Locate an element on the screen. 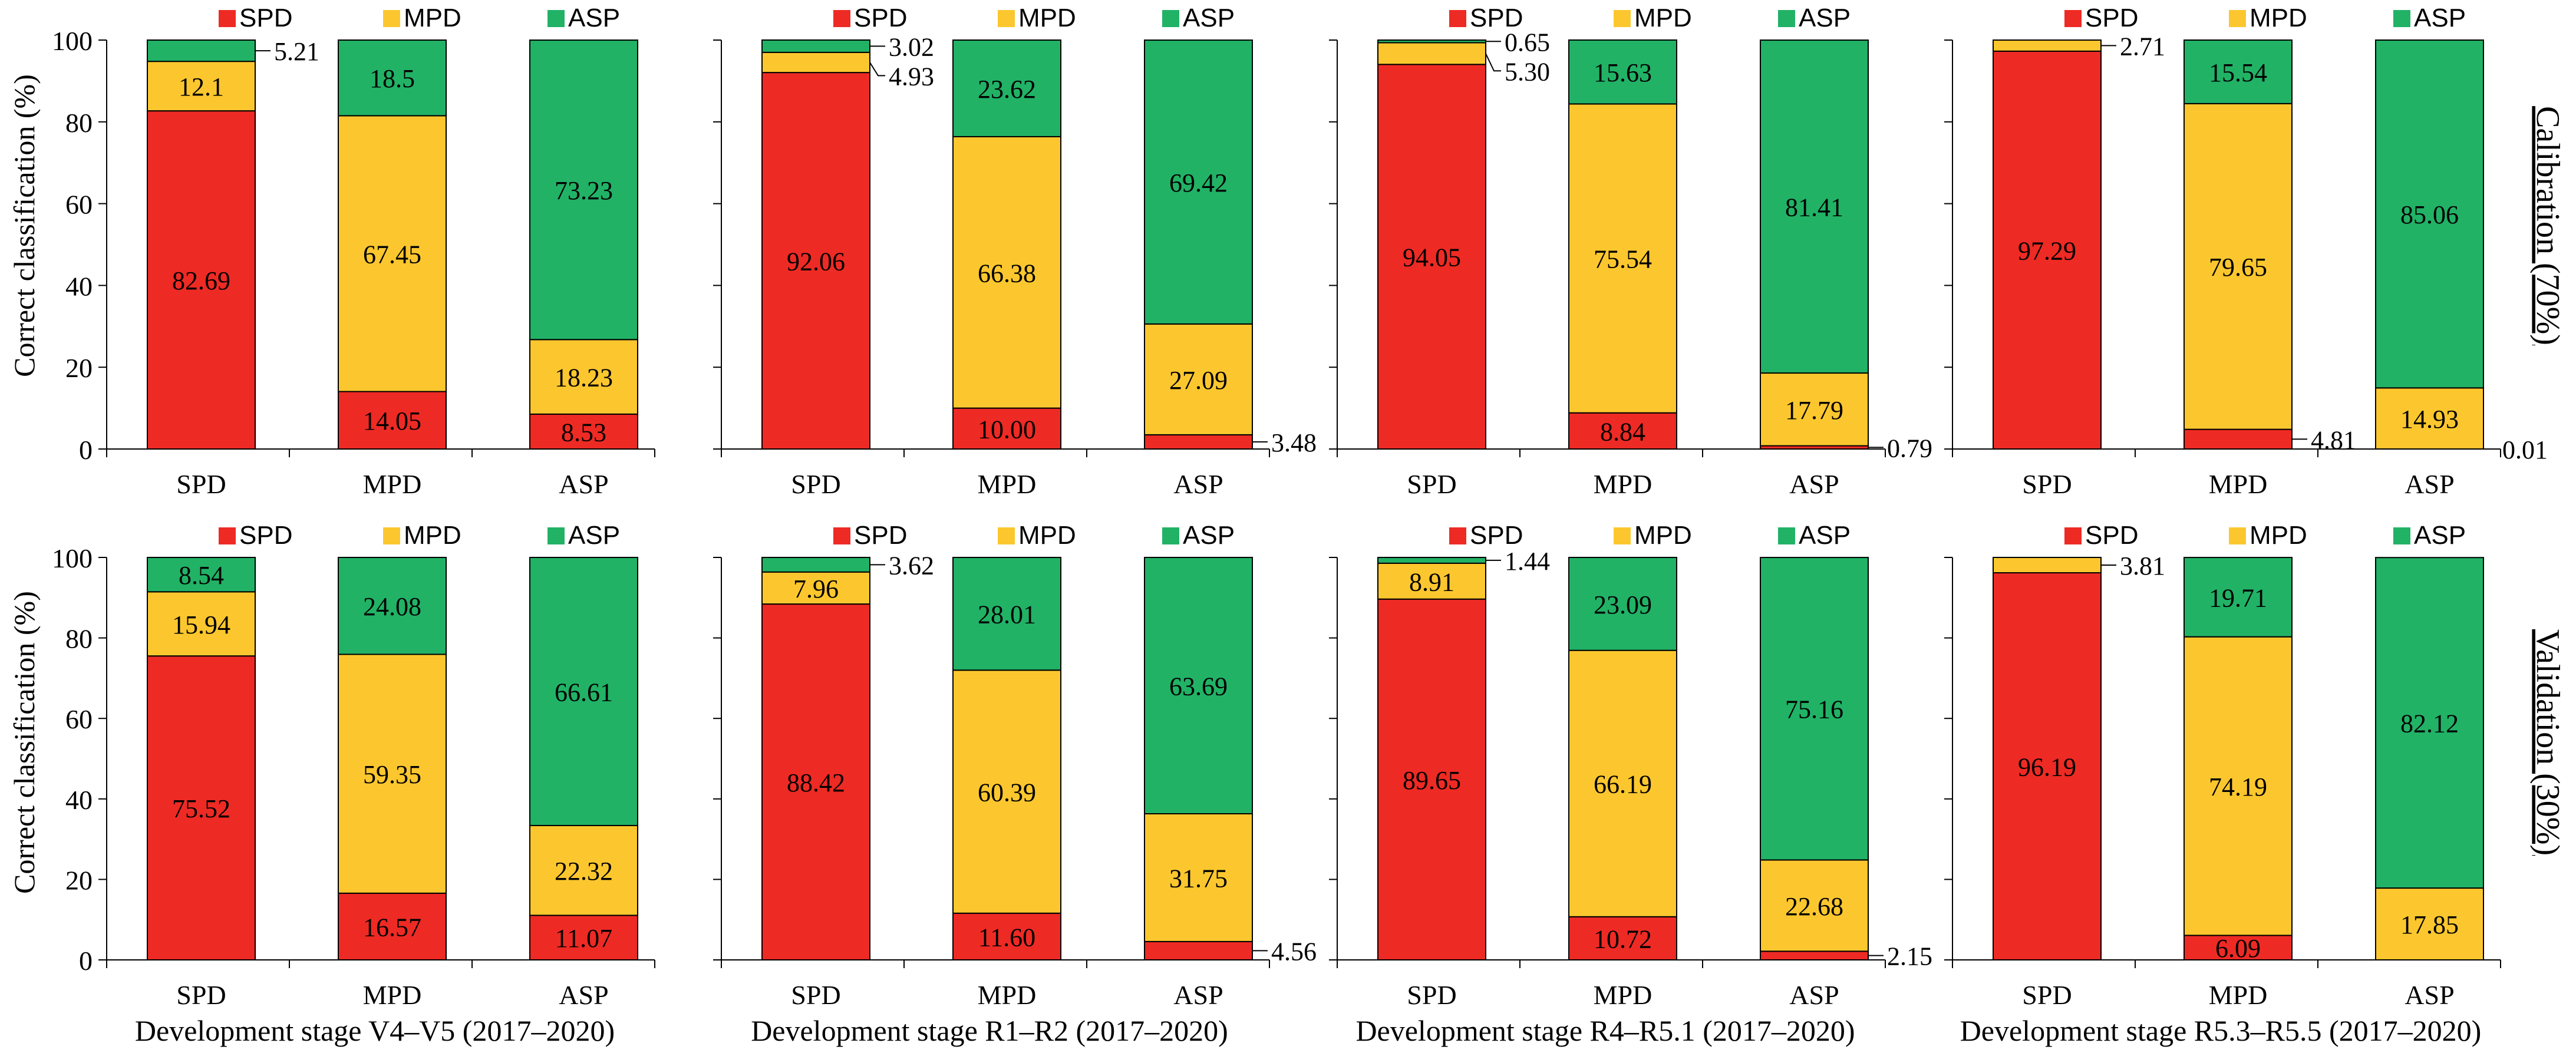  data-label: 23.62 is located at coordinates (1007, 89).